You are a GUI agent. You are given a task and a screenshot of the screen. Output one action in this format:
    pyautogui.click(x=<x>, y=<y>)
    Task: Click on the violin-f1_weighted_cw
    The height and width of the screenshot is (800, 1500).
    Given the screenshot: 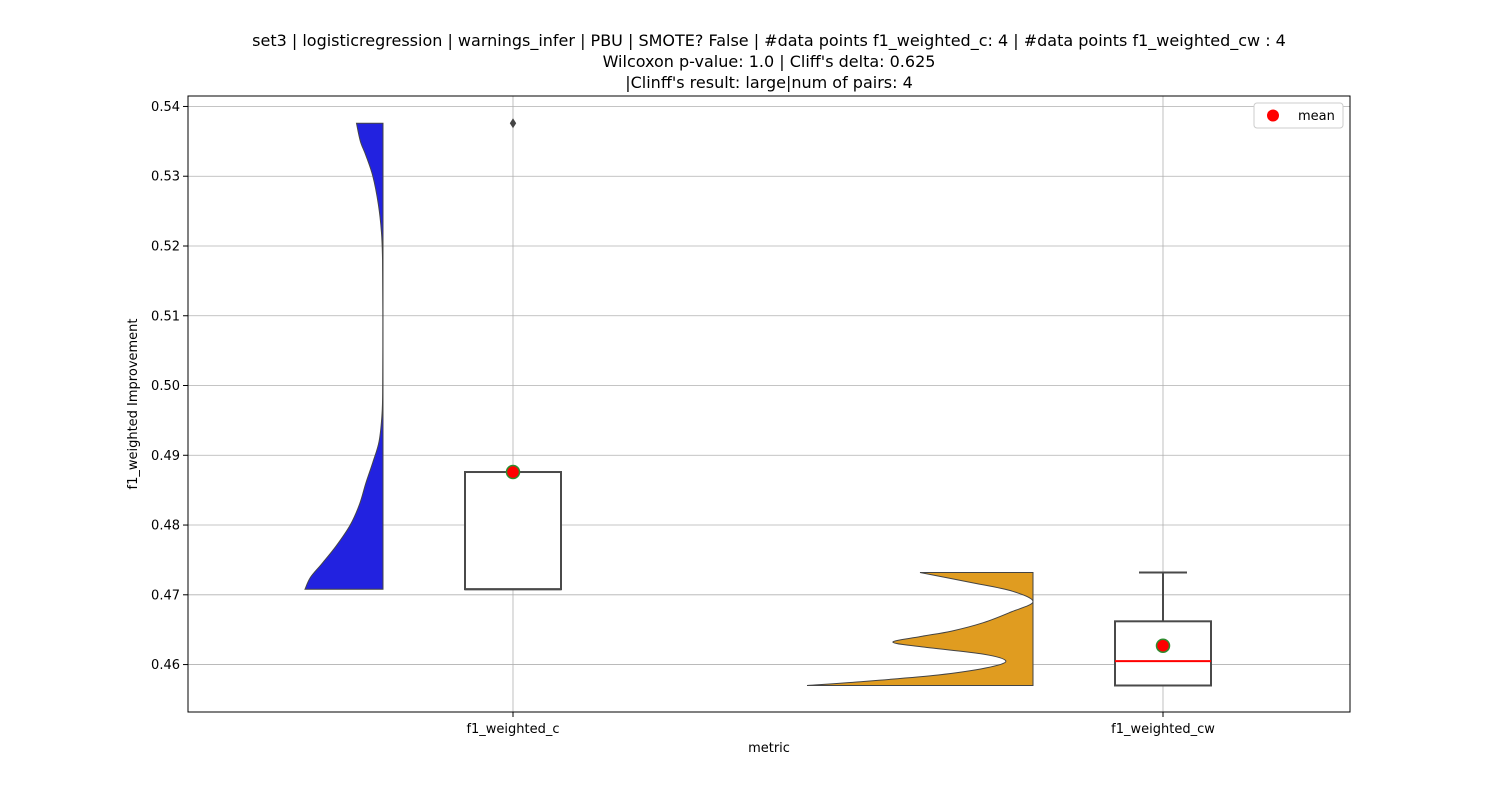 What is the action you would take?
    pyautogui.click(x=920, y=628)
    